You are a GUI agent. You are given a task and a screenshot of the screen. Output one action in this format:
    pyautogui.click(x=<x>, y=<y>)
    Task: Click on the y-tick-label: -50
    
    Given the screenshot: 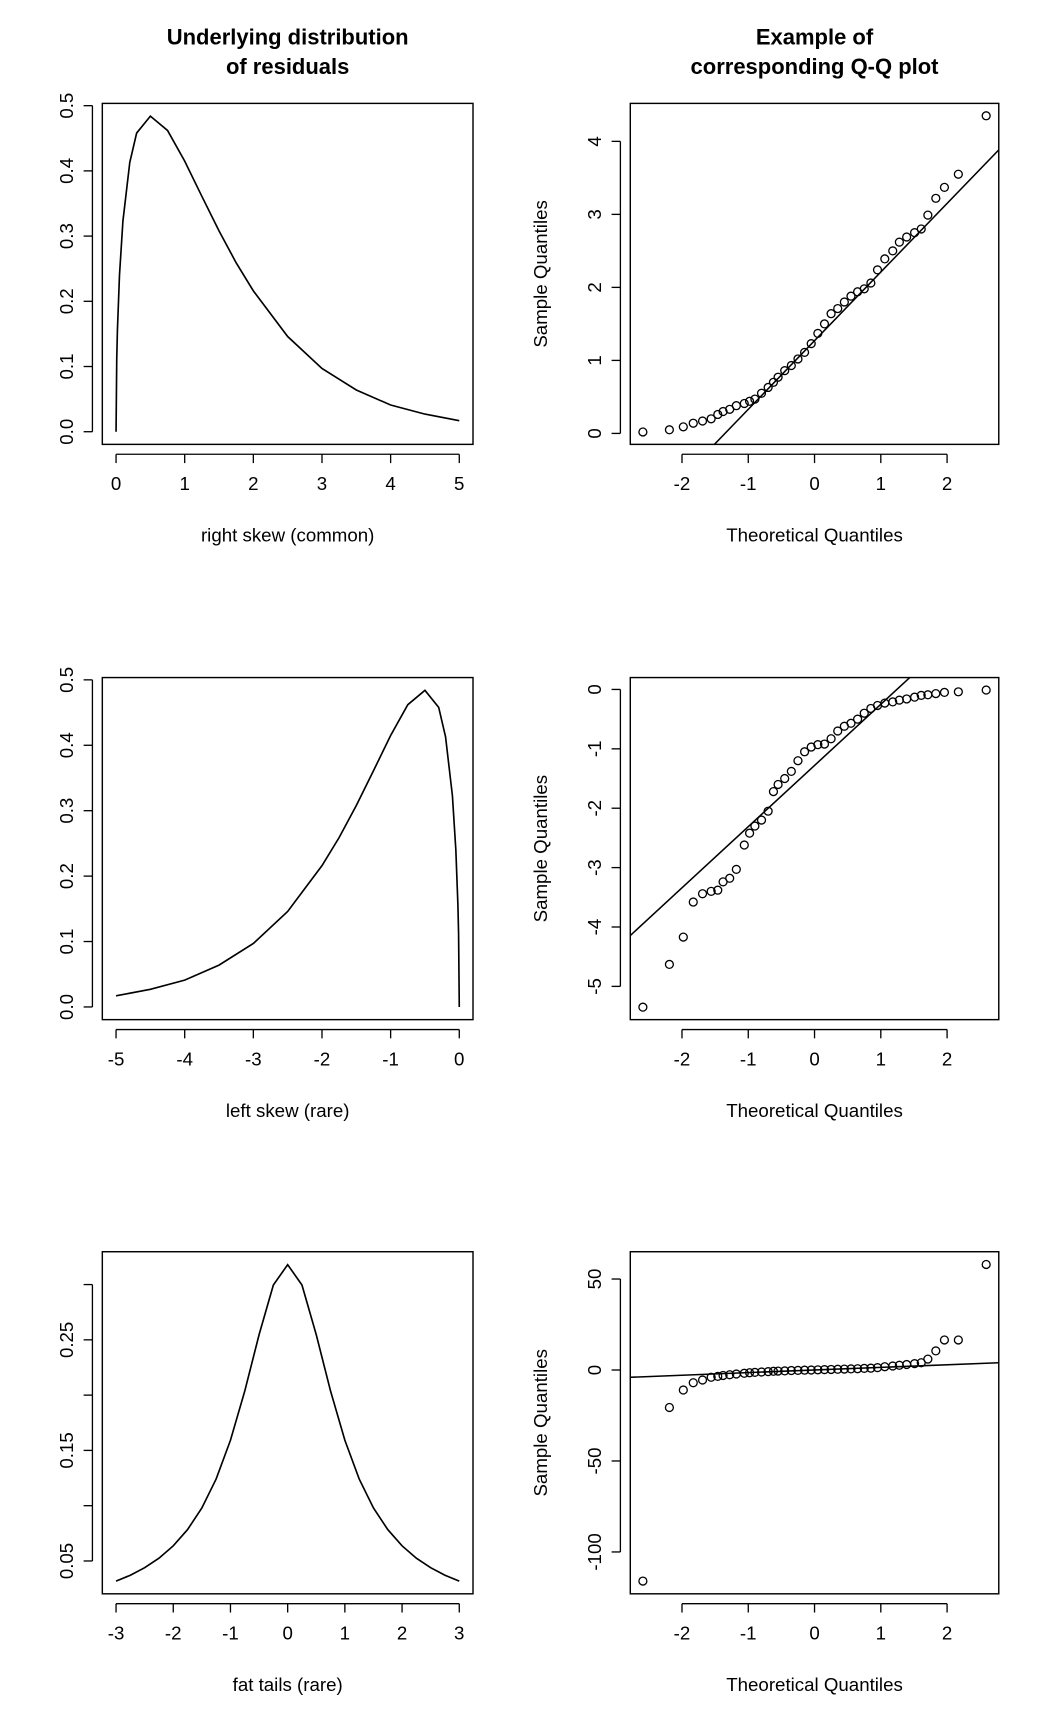 What is the action you would take?
    pyautogui.click(x=594, y=1460)
    